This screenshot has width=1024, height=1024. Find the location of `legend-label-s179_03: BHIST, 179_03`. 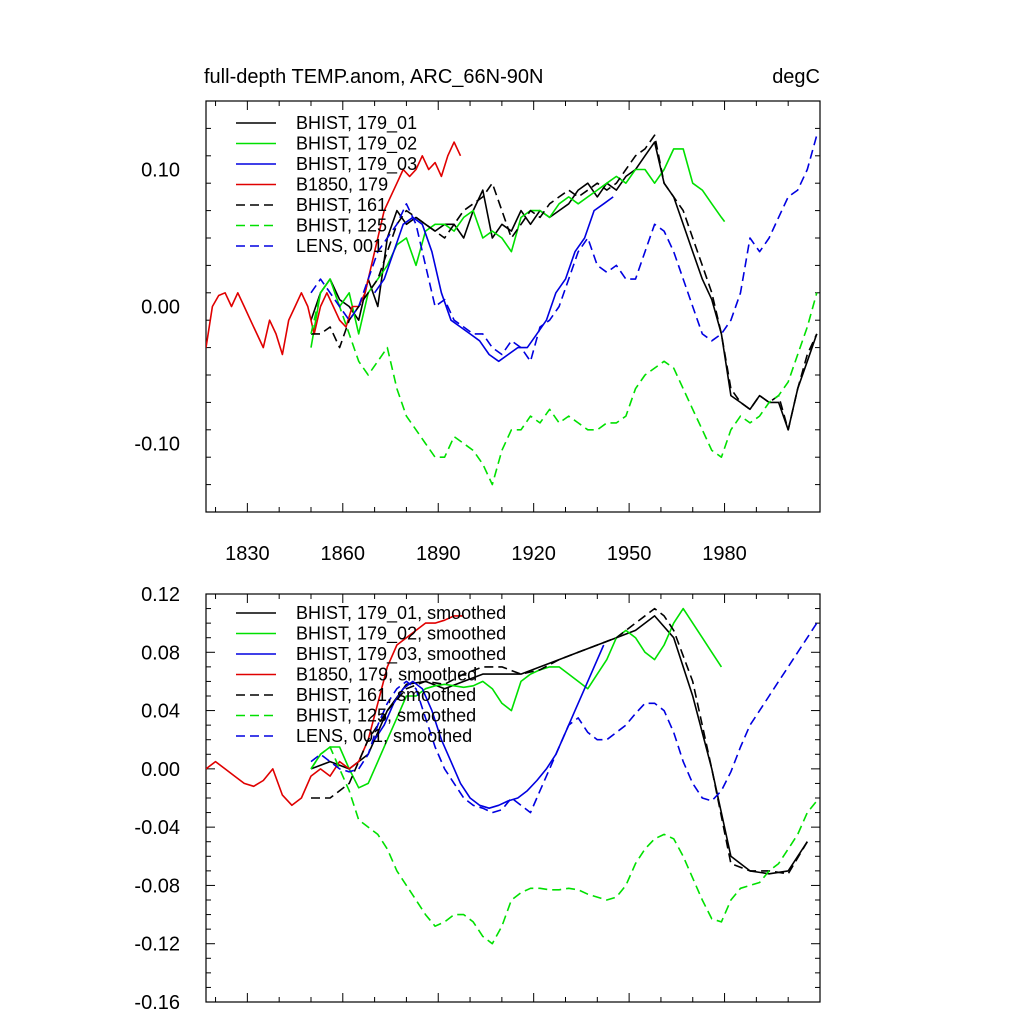

legend-label-s179_03: BHIST, 179_03 is located at coordinates (356, 164).